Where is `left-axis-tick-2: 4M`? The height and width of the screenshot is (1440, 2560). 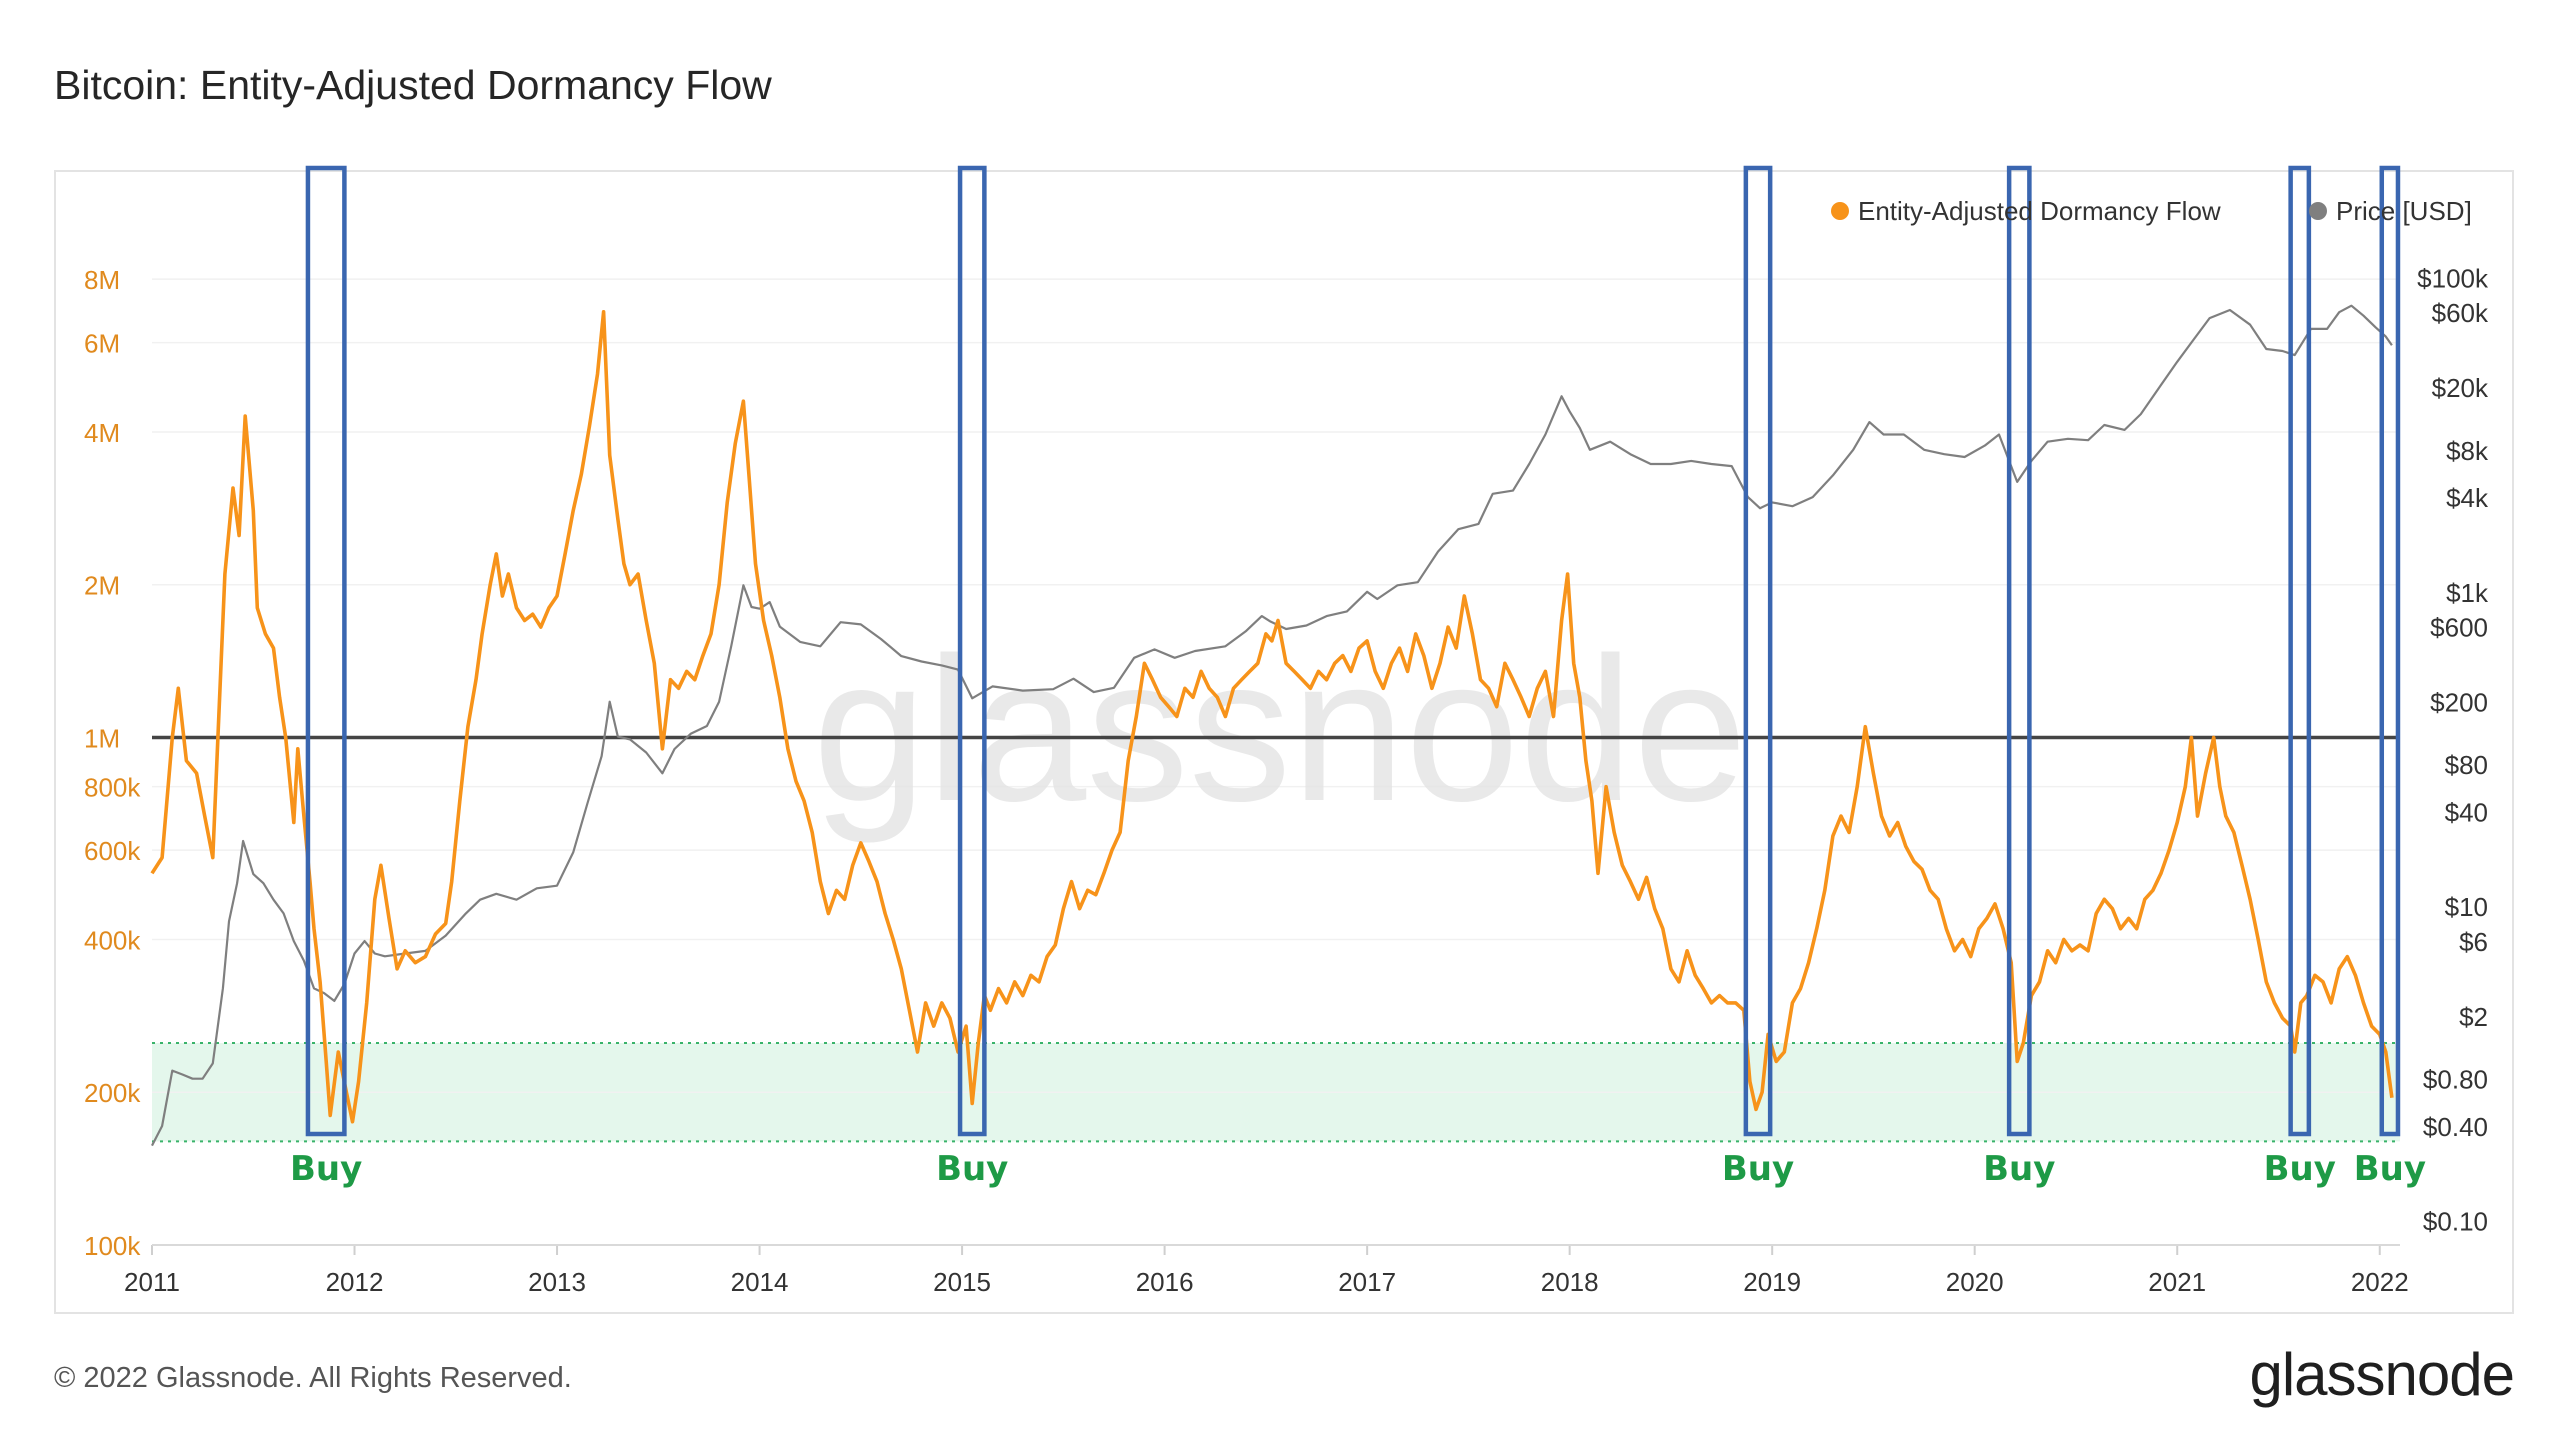 left-axis-tick-2: 4M is located at coordinates (102, 433).